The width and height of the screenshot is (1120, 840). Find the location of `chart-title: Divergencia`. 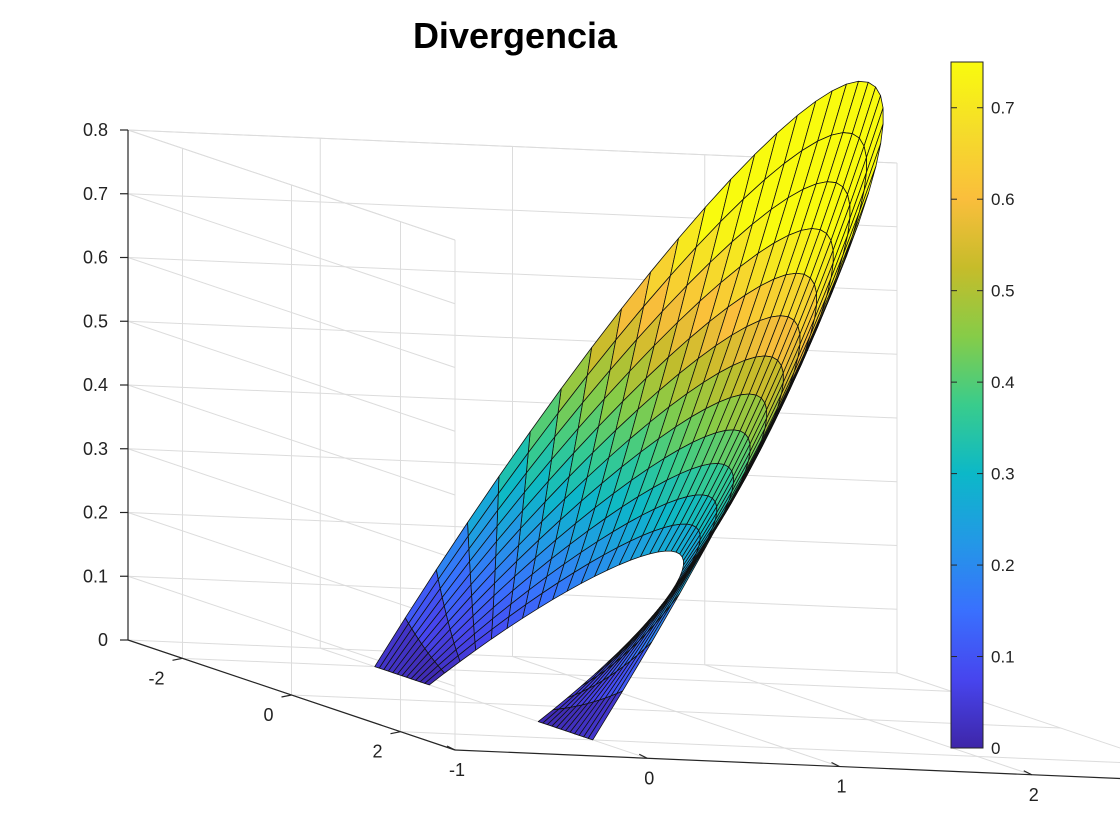

chart-title: Divergencia is located at coordinates (515, 35).